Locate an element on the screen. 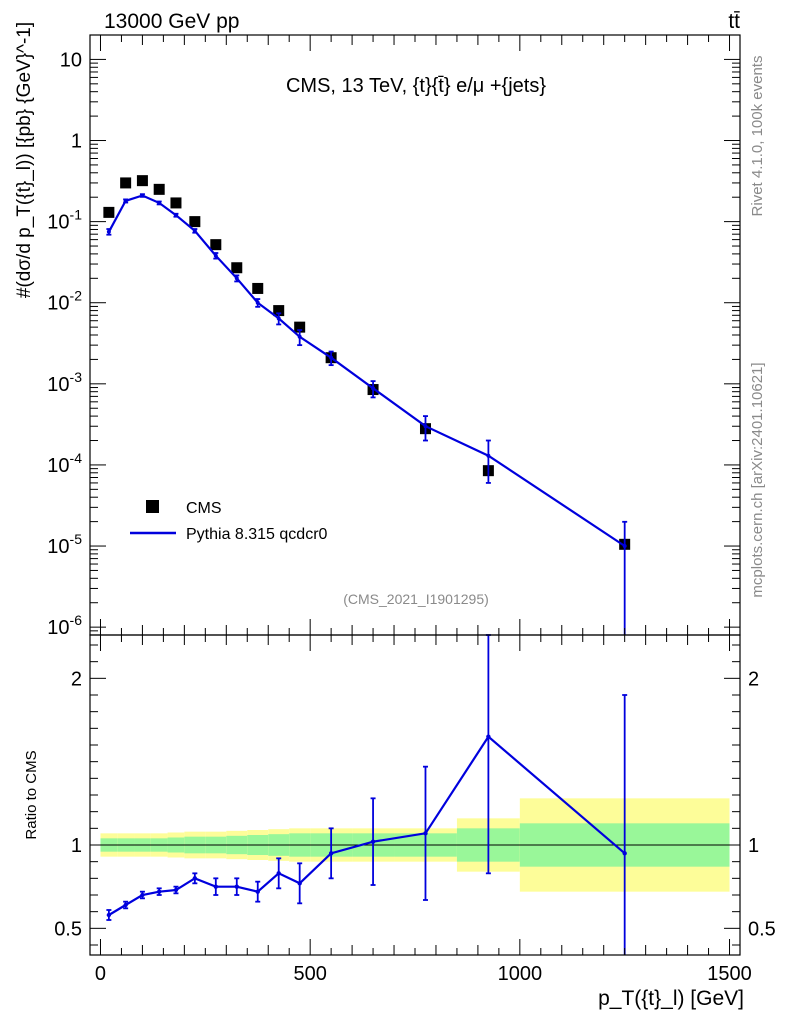  main-y-tick-label: 10⁻¹ is located at coordinates (64, 220).